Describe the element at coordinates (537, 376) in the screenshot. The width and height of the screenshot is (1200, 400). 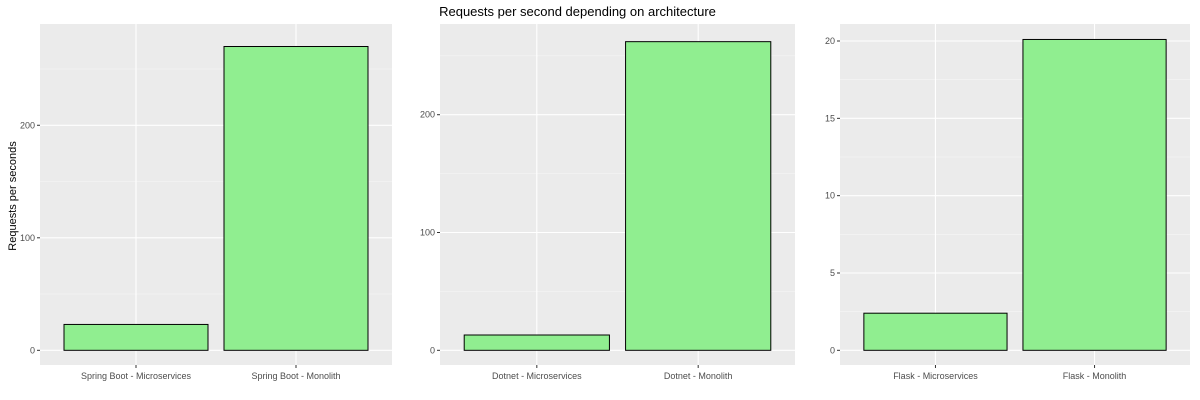
I see `x-tick-label: Dotnet - Microservices` at that location.